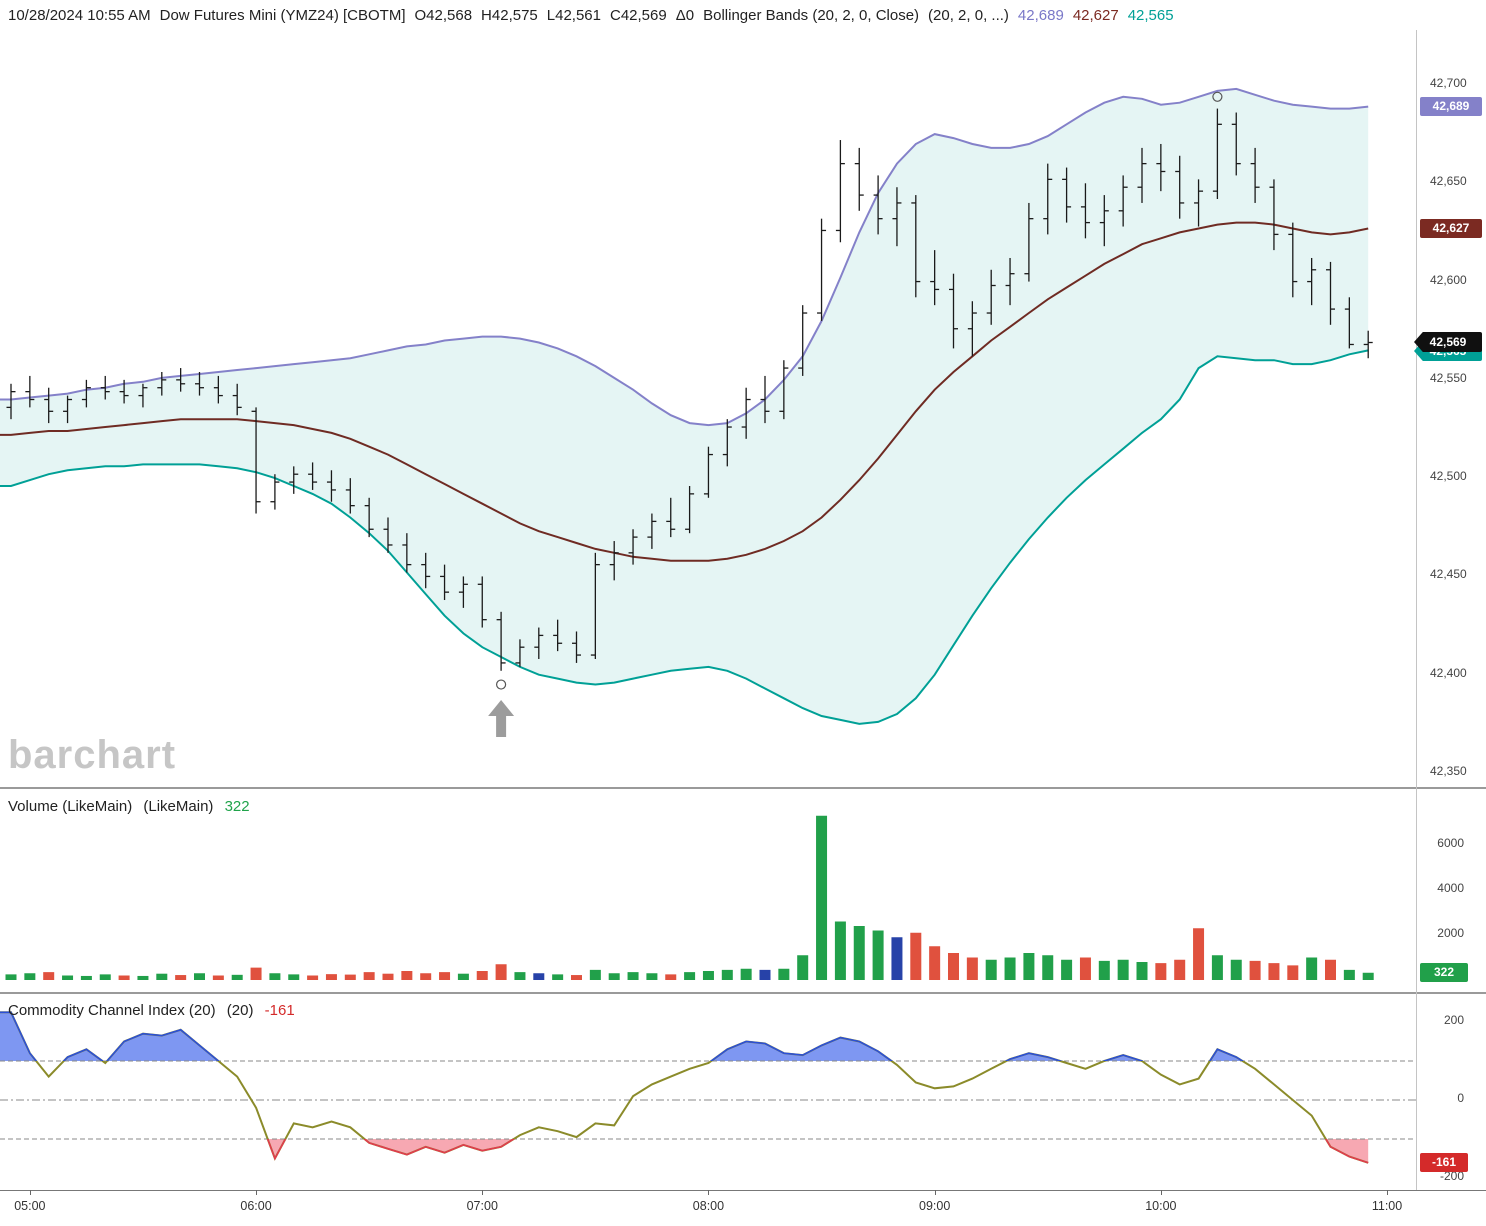 The width and height of the screenshot is (1486, 1226). Describe the element at coordinates (1448, 476) in the screenshot. I see `price-axis-label: 42,500` at that location.